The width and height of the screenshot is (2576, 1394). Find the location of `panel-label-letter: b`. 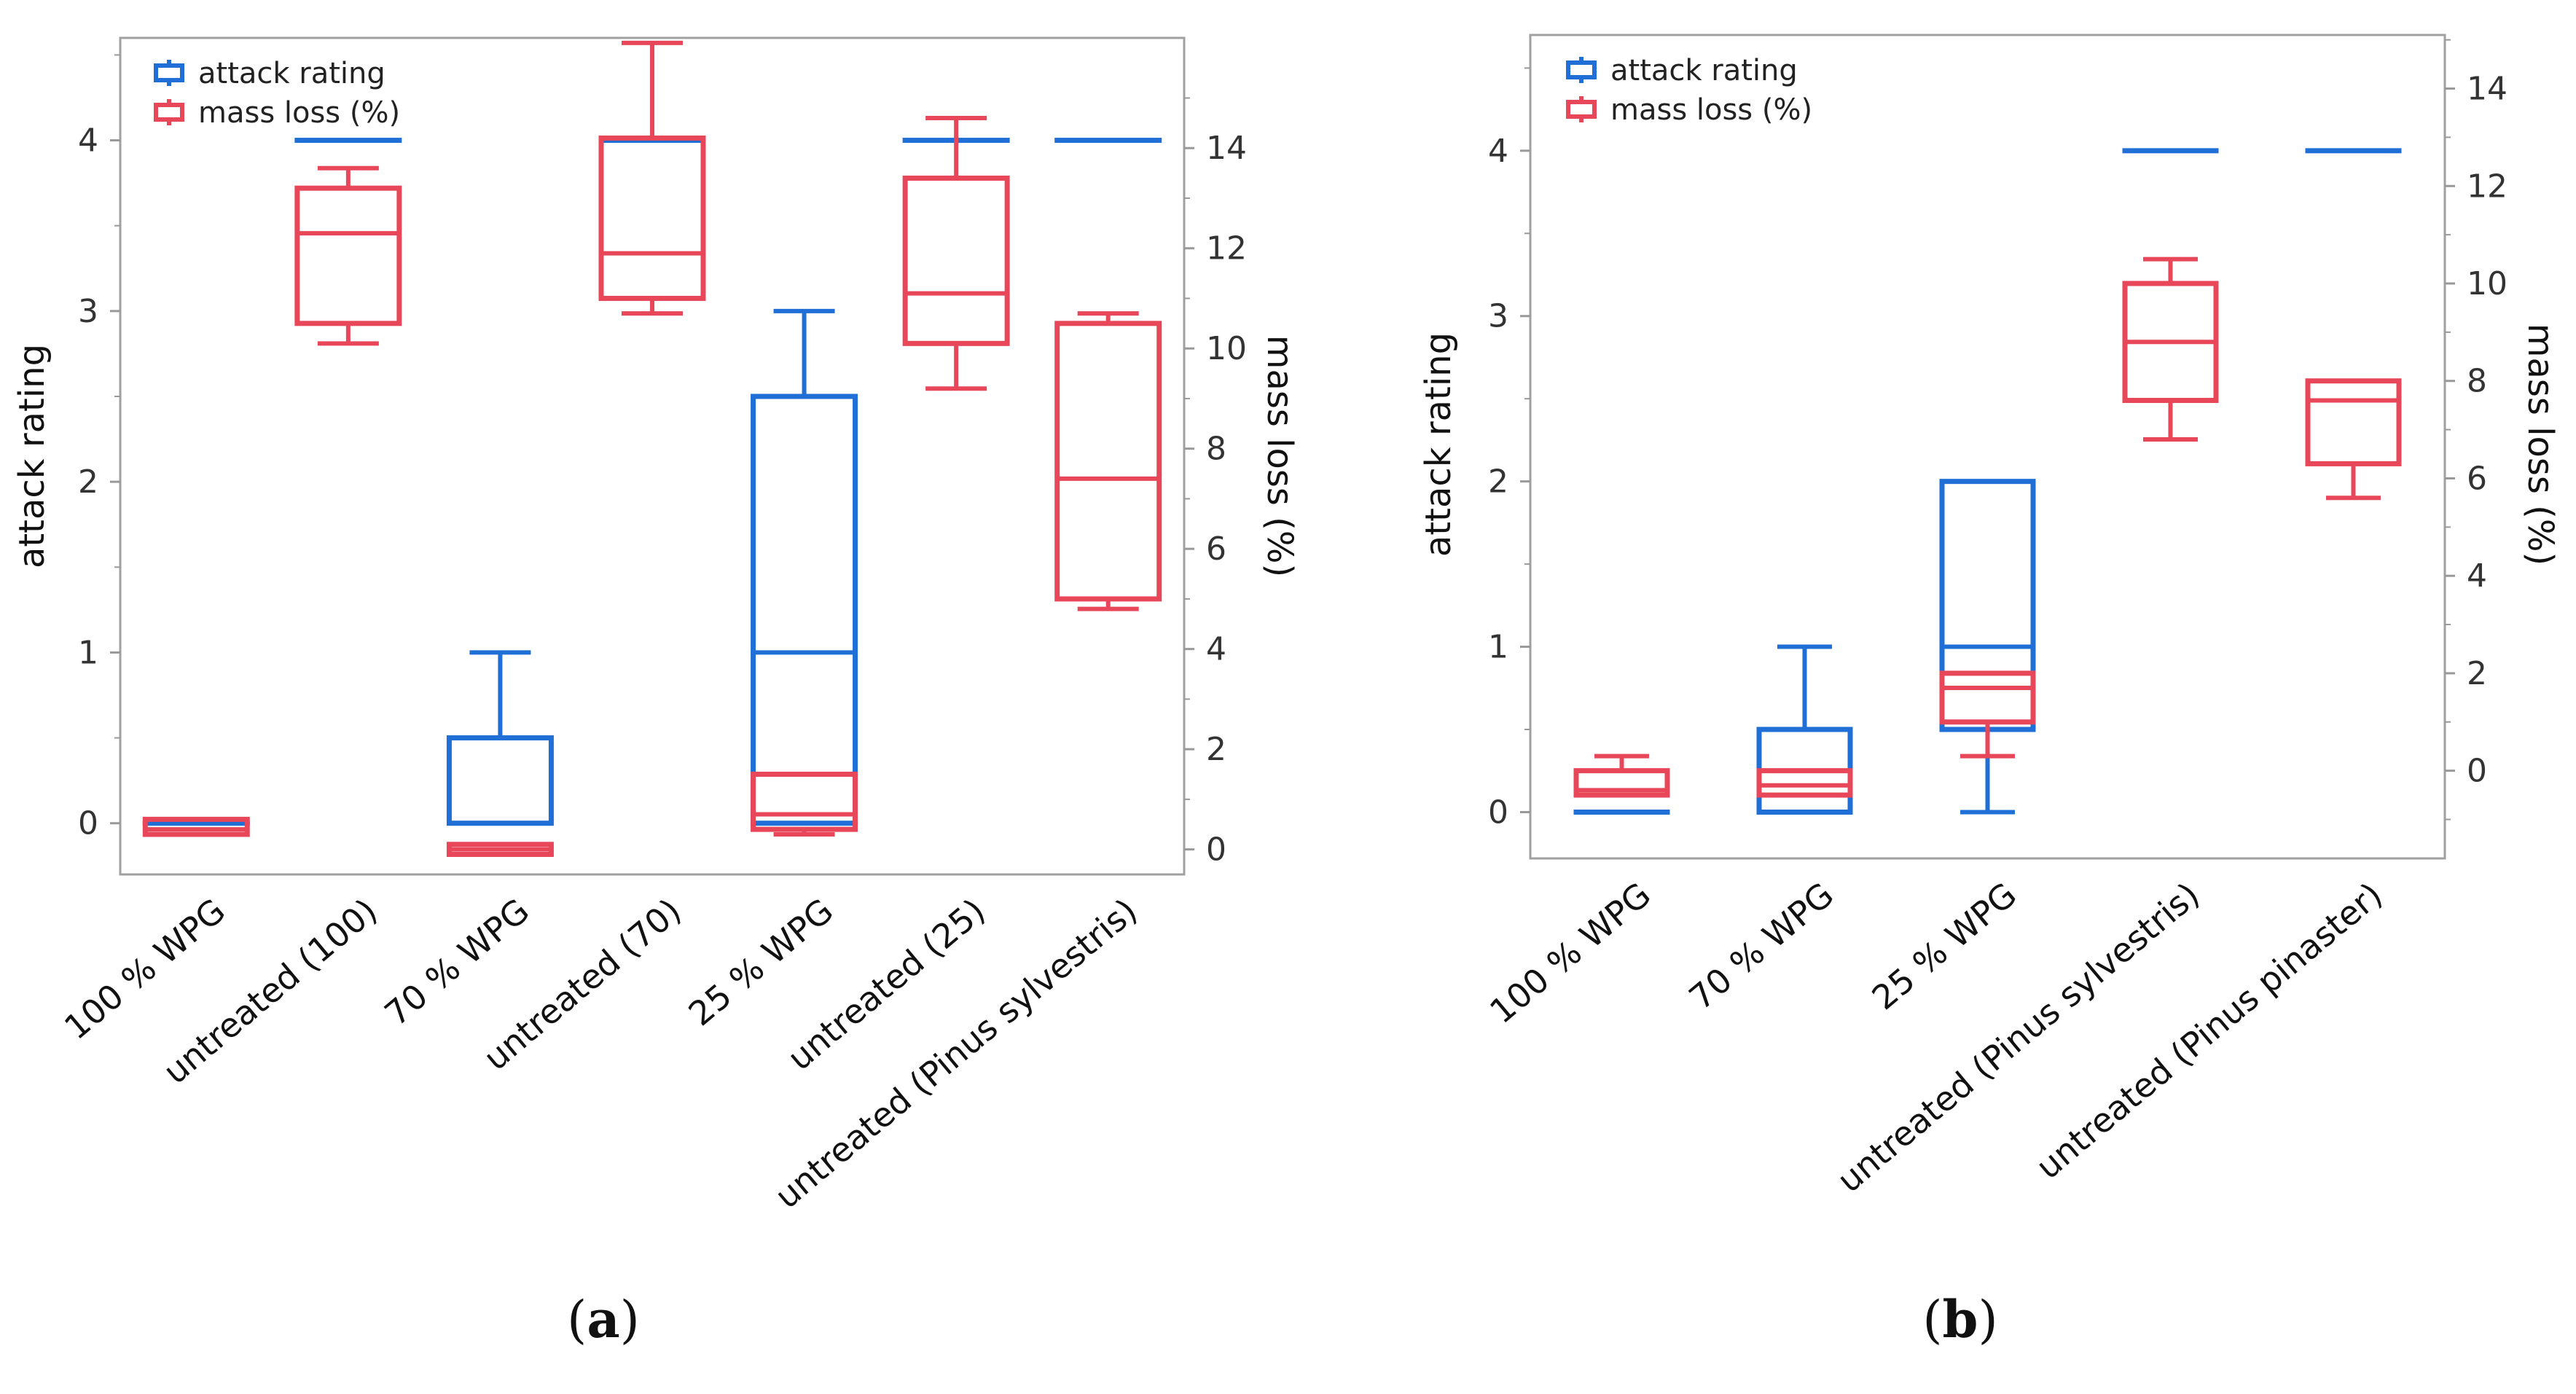

panel-label-letter: b is located at coordinates (1960, 1319).